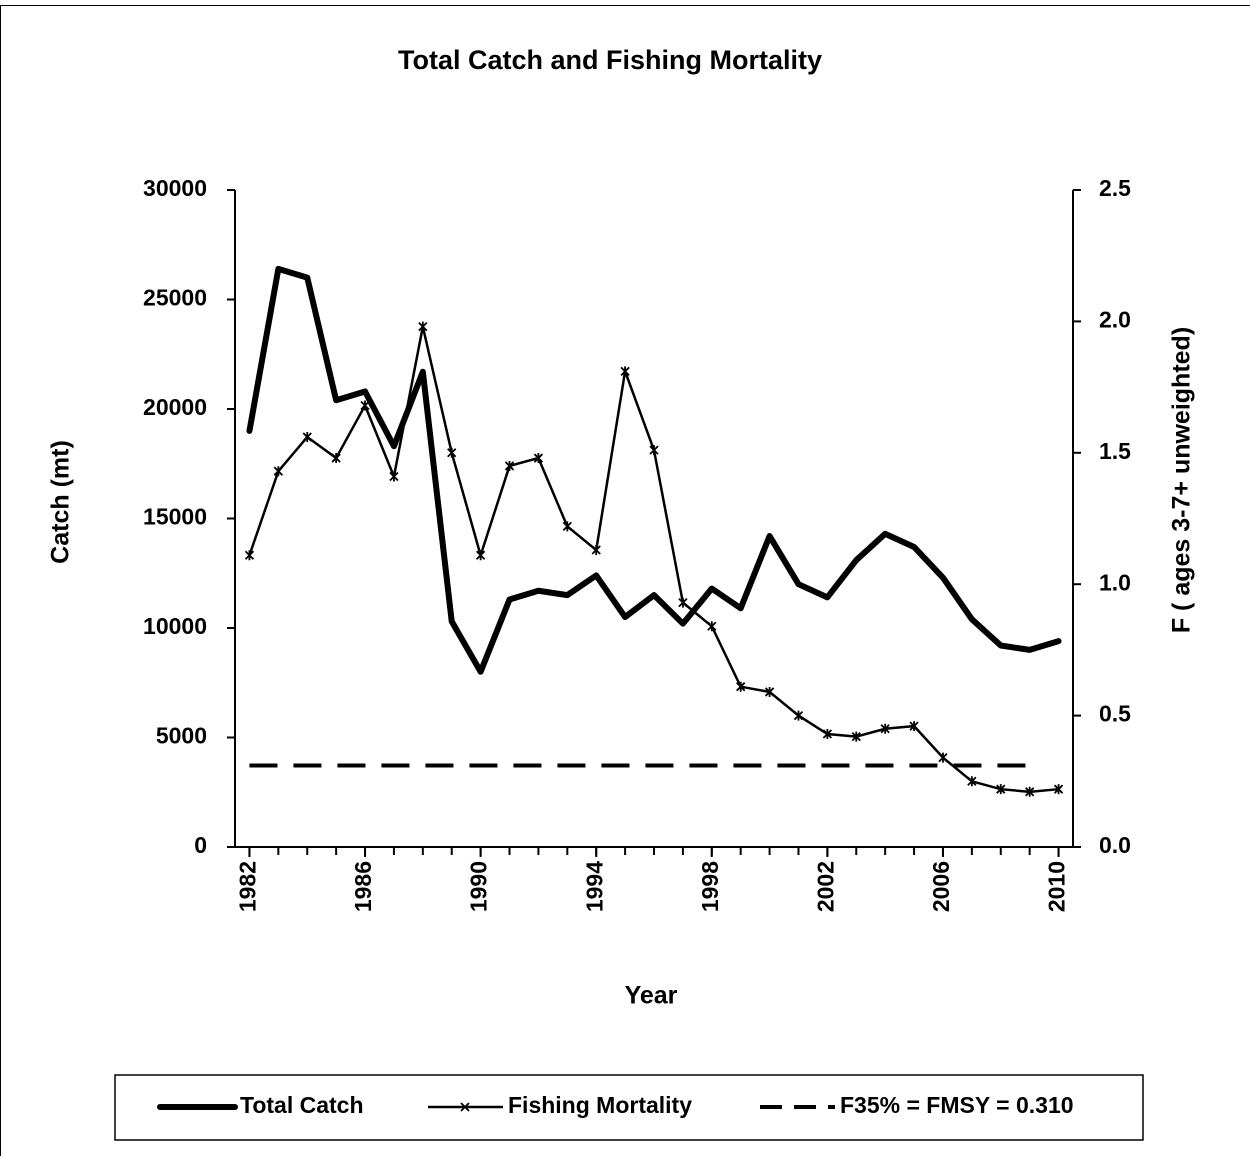  What do you see at coordinates (1115, 451) in the screenshot?
I see `y2-tick-label: 1.5` at bounding box center [1115, 451].